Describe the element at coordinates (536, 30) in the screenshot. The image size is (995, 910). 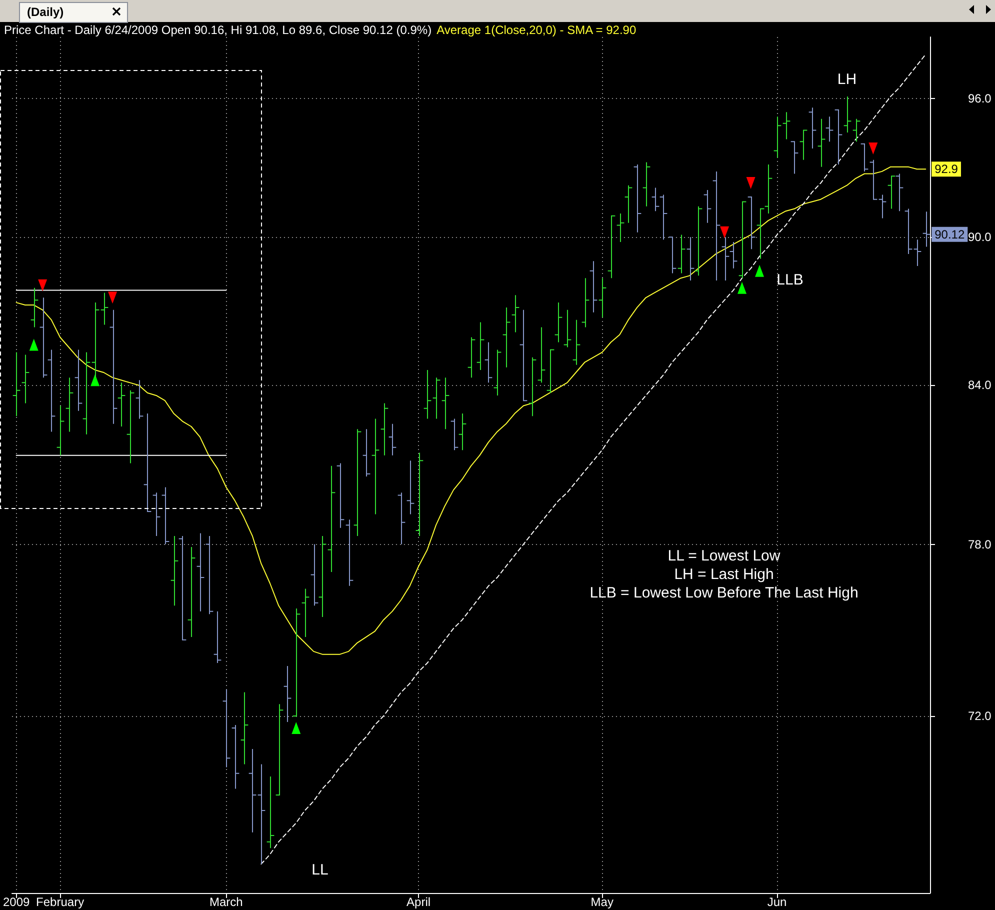
I see `chart-subtitle: Average 1(Close,20,0) - SMA = 92.90` at that location.